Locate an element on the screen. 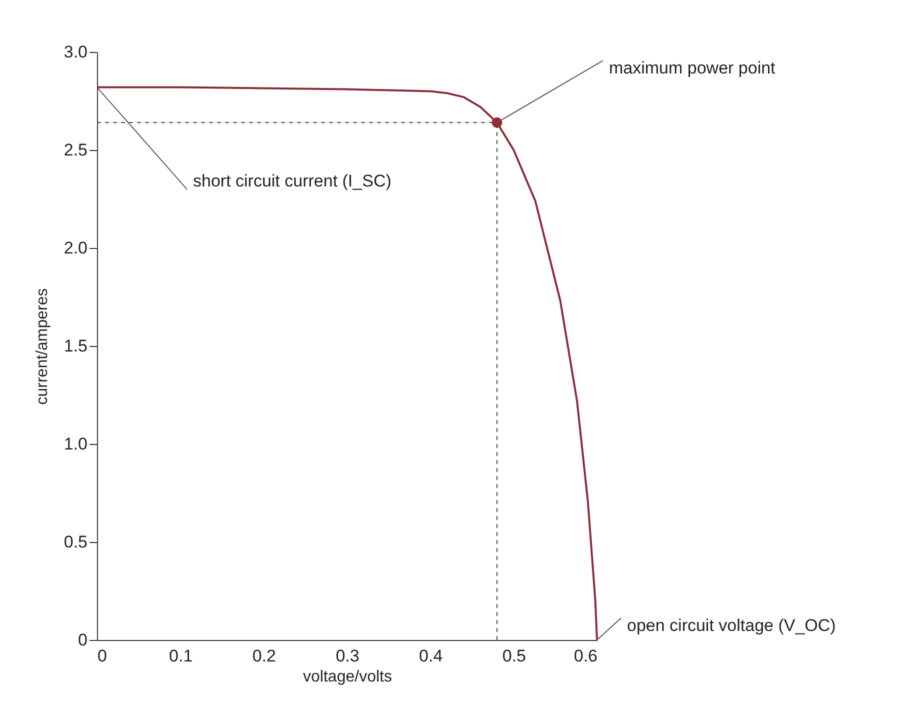 The image size is (919, 710). x-axis-title: voltage/volts is located at coordinates (347, 677).